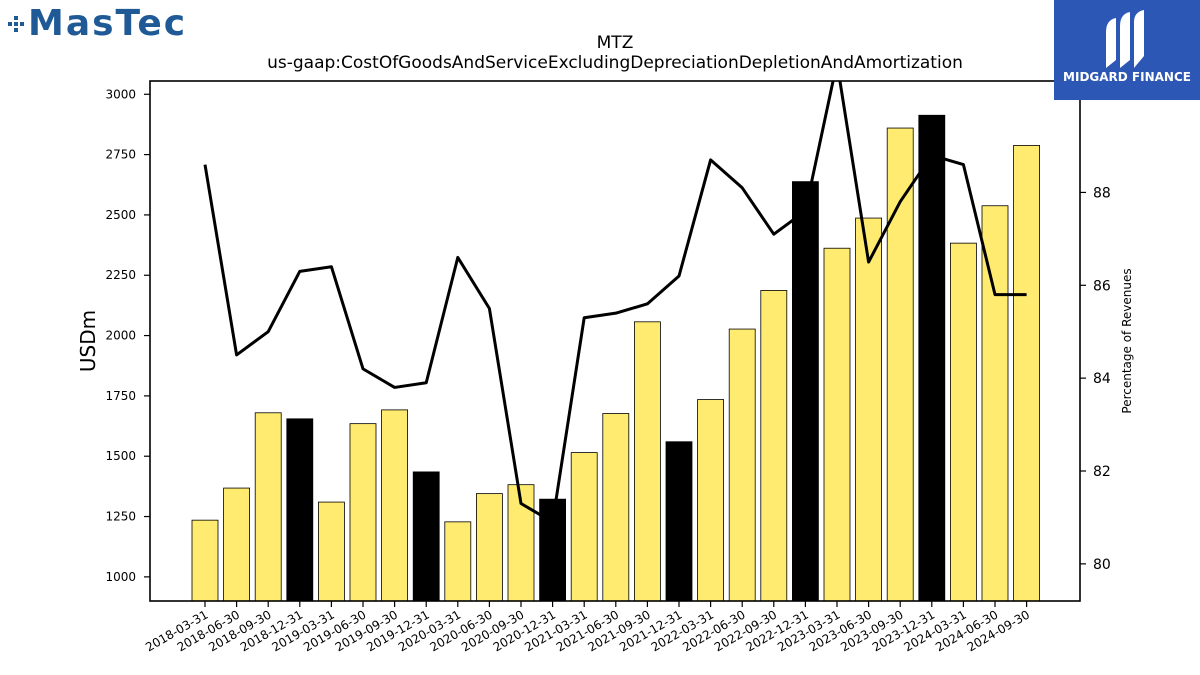 The image size is (1200, 675). What do you see at coordinates (1127, 77) in the screenshot?
I see `midgard-finance-name: MIDGARD FINANCE` at bounding box center [1127, 77].